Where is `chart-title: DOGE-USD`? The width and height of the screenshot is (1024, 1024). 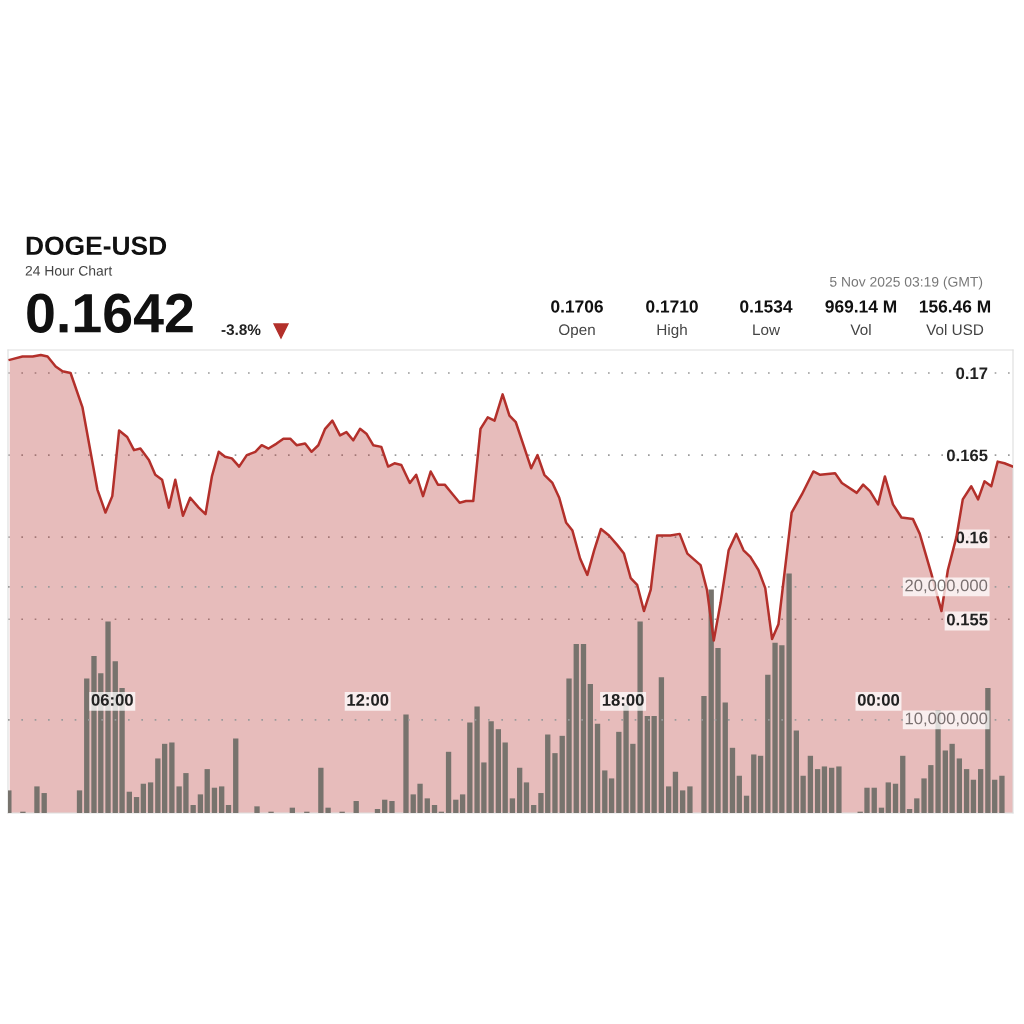 chart-title: DOGE-USD is located at coordinates (96, 246).